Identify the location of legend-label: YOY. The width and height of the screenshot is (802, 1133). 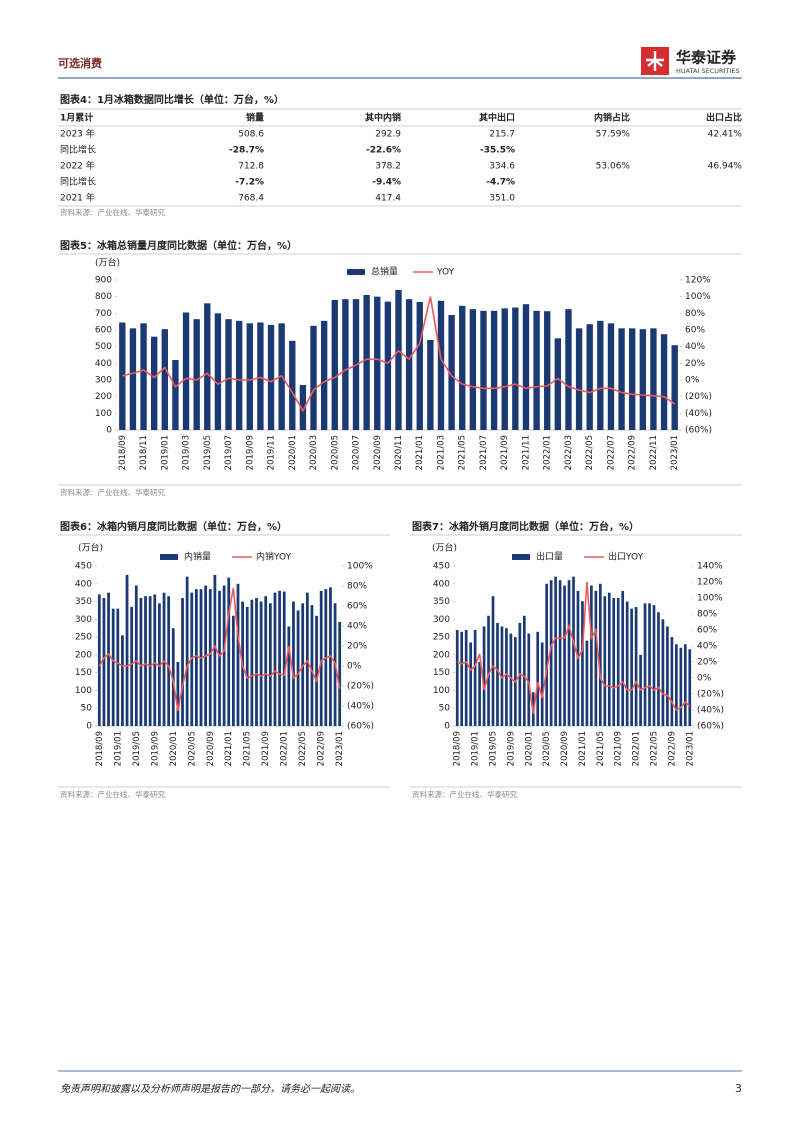
(445, 273).